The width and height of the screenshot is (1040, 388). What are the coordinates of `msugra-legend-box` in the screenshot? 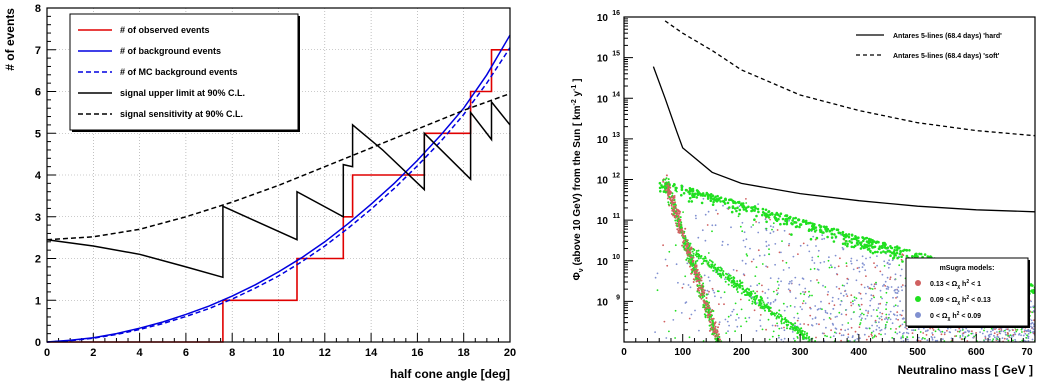 It's located at (967, 292).